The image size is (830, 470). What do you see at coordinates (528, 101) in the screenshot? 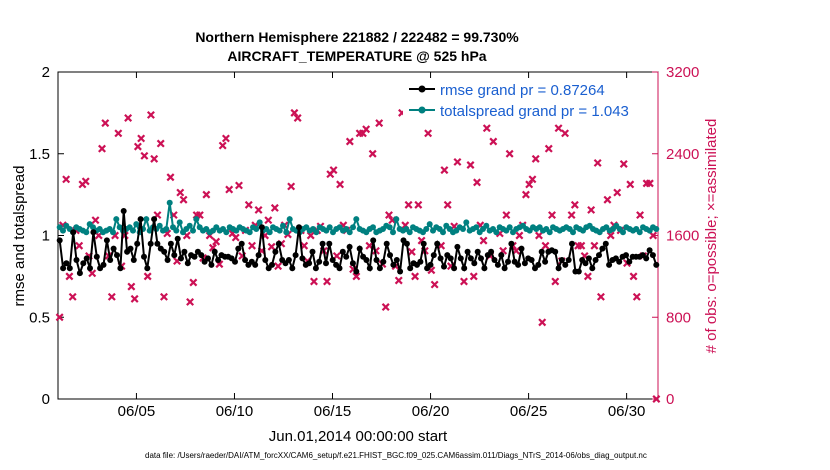
I see `legend-box` at bounding box center [528, 101].